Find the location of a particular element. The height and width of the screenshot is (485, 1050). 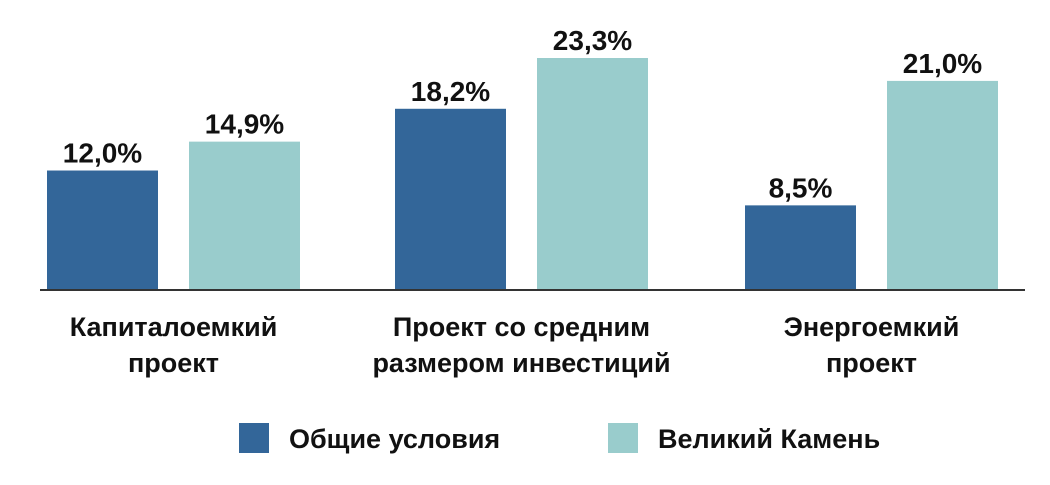

category-label: Проект со средним is located at coordinates (521, 327).